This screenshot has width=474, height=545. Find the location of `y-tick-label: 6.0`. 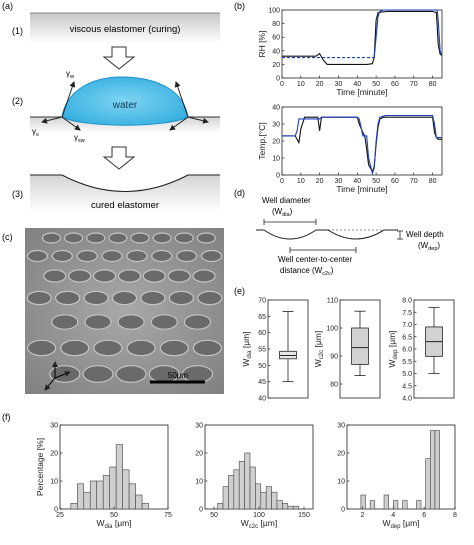

y-tick-label: 6.0 is located at coordinates (407, 350).